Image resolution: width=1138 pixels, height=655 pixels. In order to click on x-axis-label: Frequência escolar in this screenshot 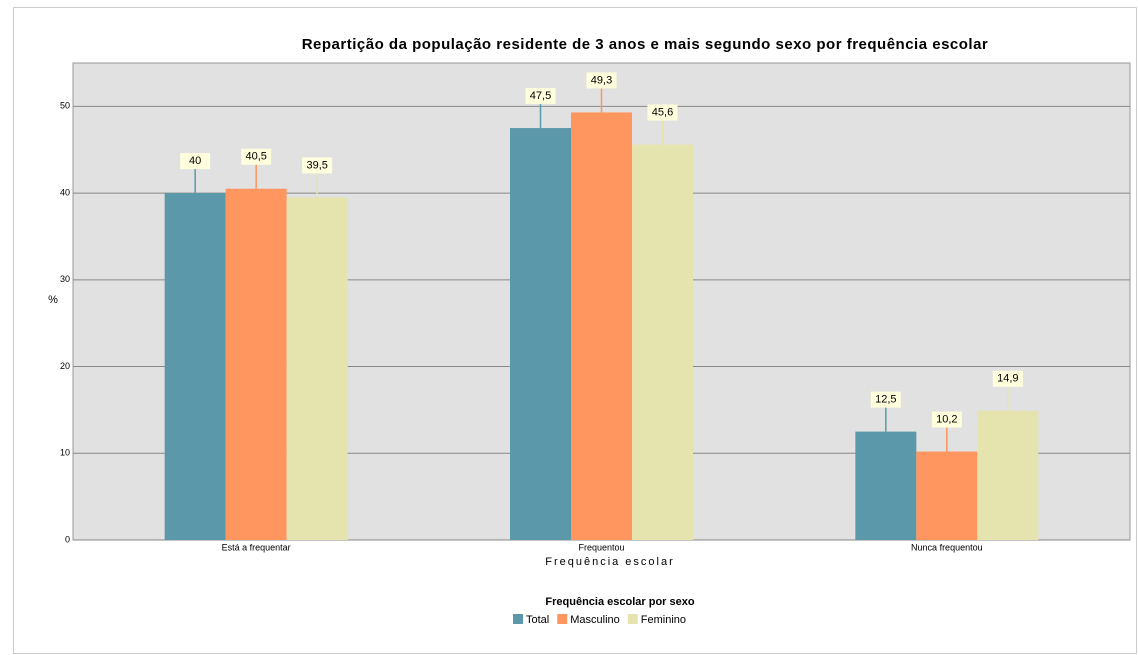, I will do `click(610, 562)`.